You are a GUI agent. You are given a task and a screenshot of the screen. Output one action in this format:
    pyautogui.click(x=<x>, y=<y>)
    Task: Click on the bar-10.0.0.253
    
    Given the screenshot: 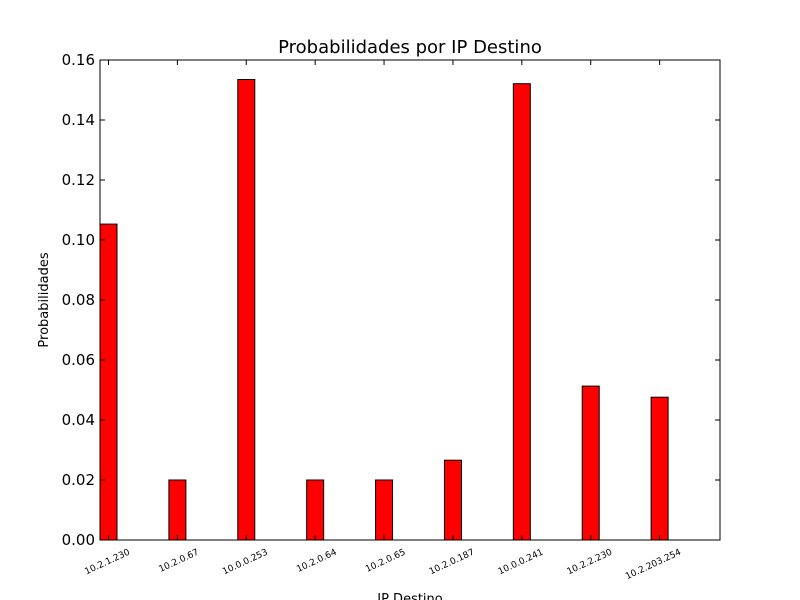 What is the action you would take?
    pyautogui.click(x=246, y=310)
    